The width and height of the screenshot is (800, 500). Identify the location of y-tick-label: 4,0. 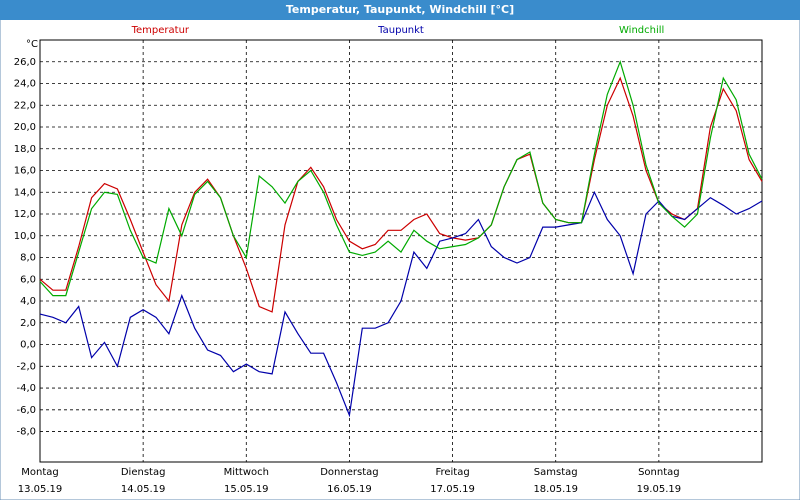
(28, 301).